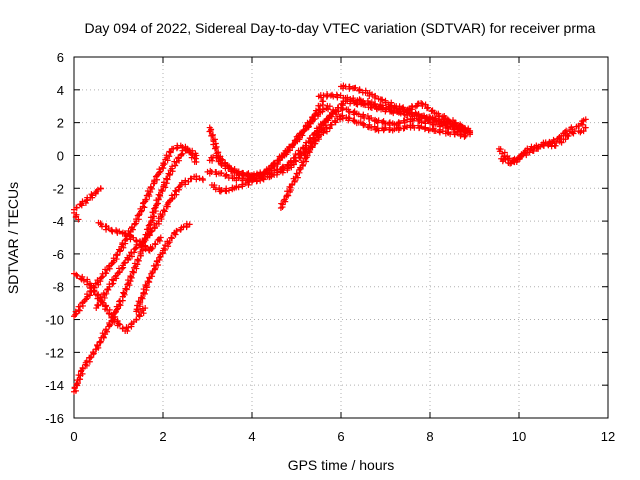 The width and height of the screenshot is (640, 480). Describe the element at coordinates (129, 236) in the screenshot. I see `series-arc8` at that location.